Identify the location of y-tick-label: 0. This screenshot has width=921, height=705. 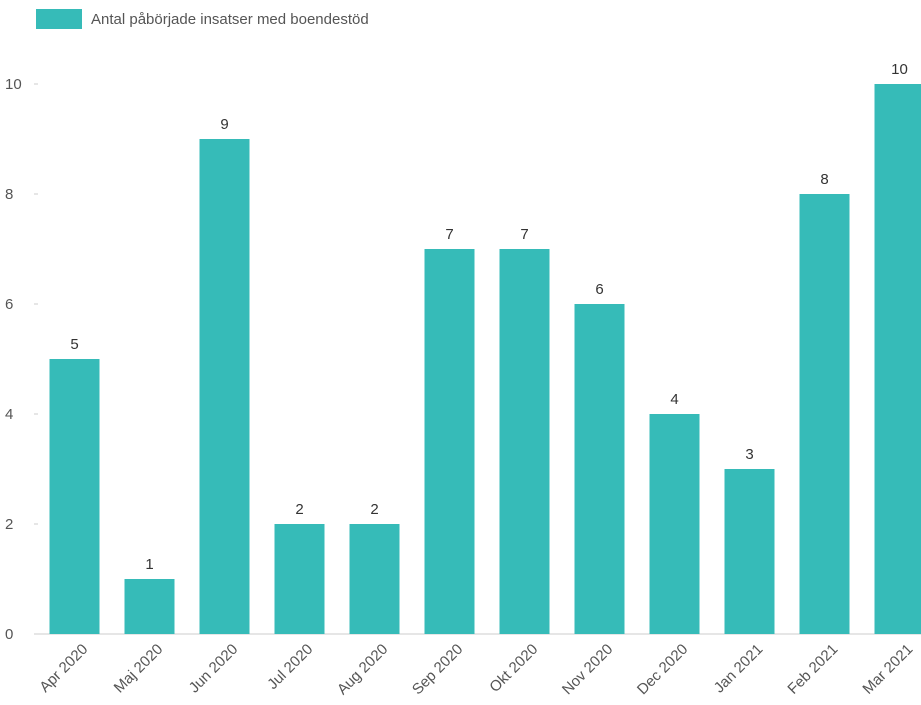
(9, 634).